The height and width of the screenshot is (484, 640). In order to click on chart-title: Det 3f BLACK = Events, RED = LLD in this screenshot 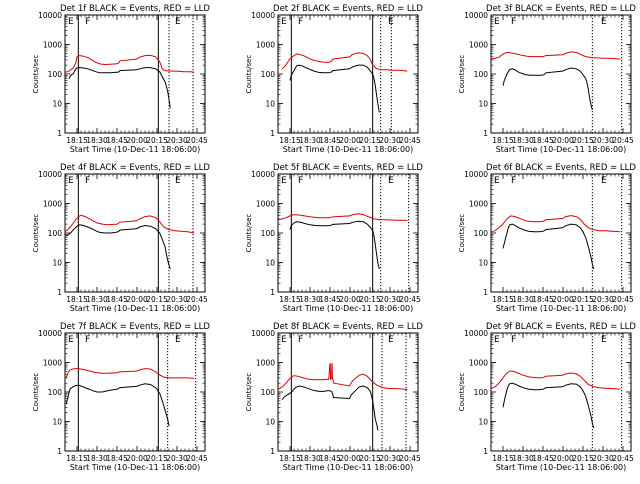, I will do `click(561, 9)`.